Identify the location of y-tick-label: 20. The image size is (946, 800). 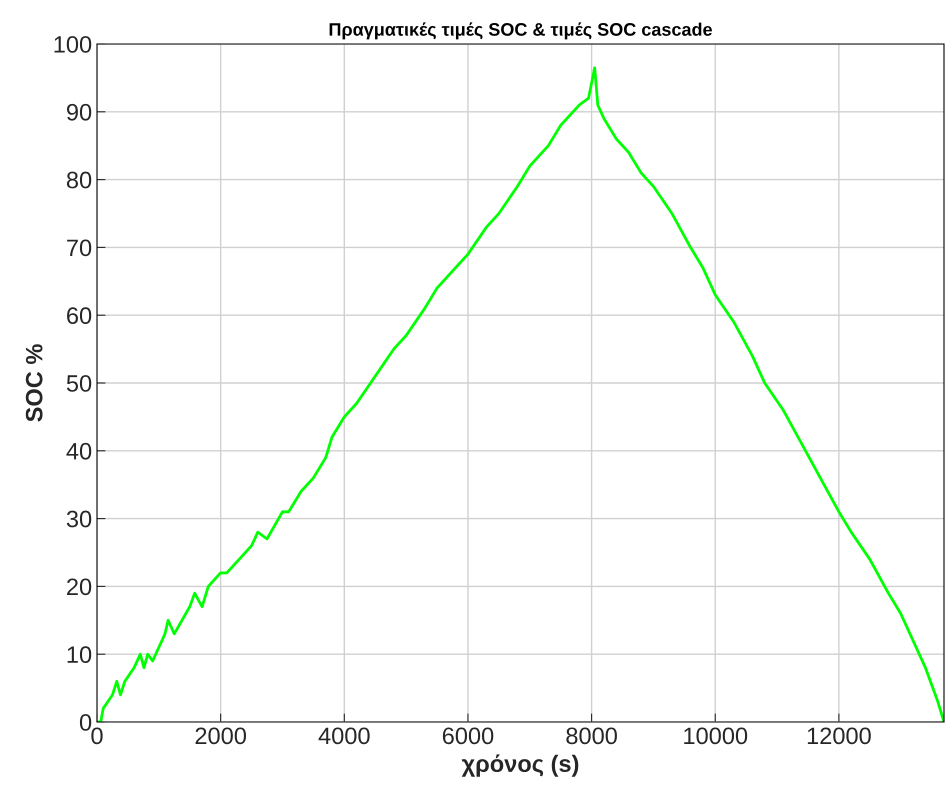
(79, 587).